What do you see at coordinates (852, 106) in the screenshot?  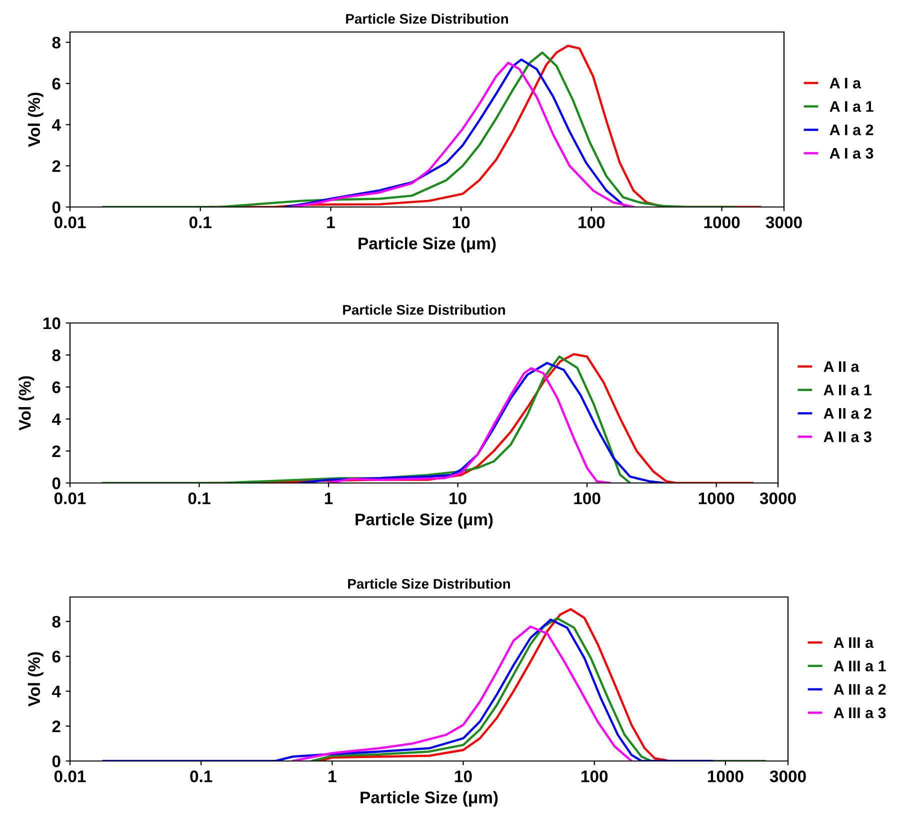 I see `legend-label: A I a 1` at bounding box center [852, 106].